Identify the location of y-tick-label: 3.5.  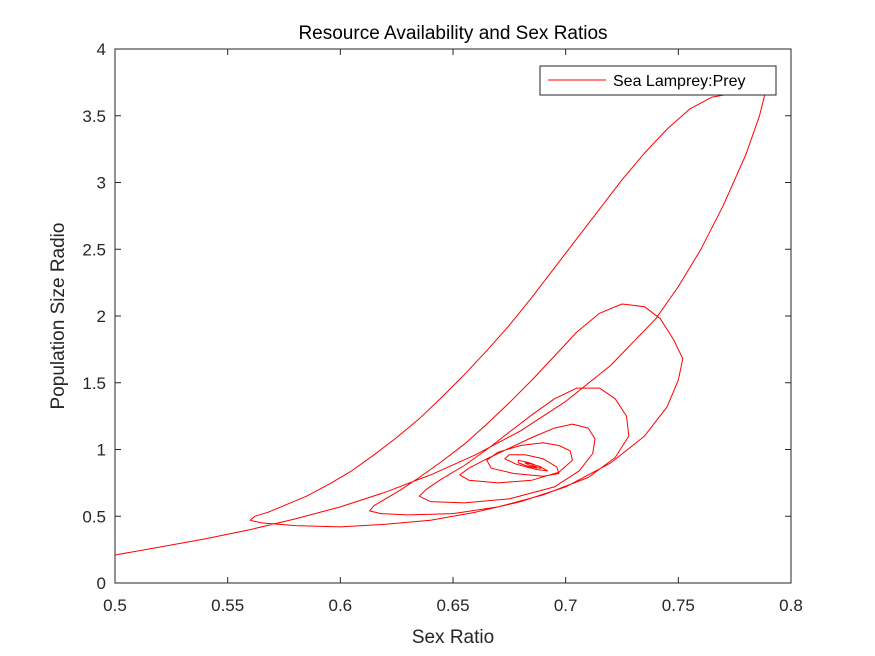
(94, 116).